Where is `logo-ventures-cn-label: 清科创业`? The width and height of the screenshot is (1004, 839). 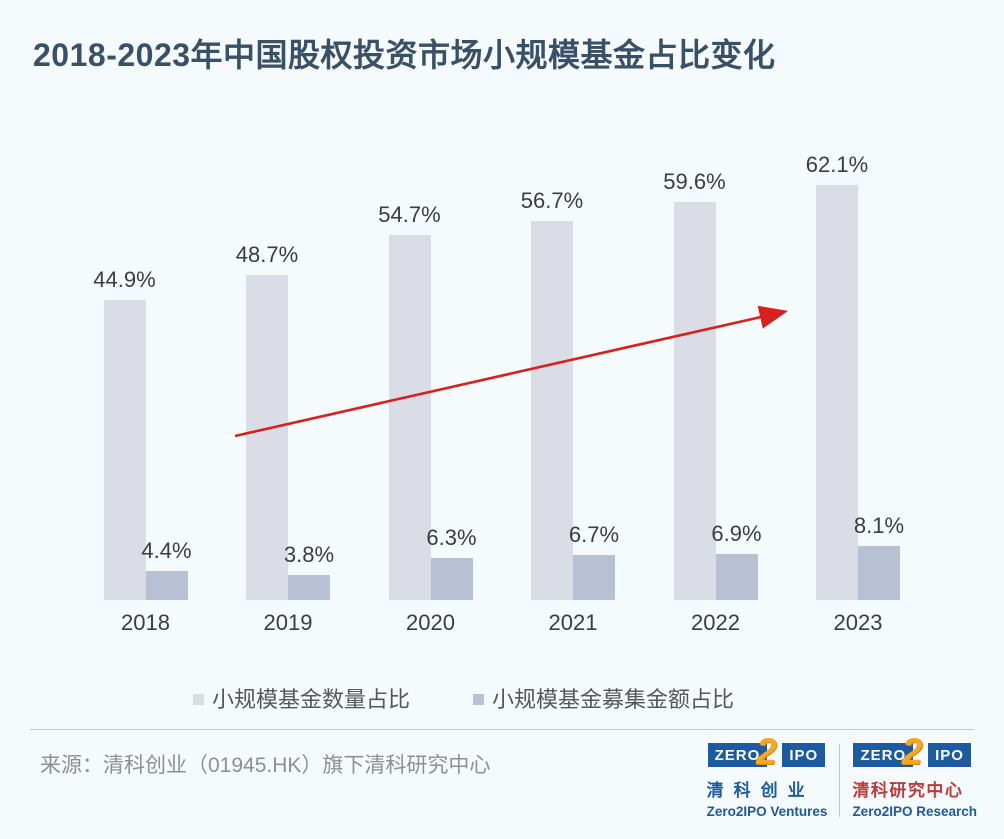
logo-ventures-cn-label: 清科创业 is located at coordinates (760, 790).